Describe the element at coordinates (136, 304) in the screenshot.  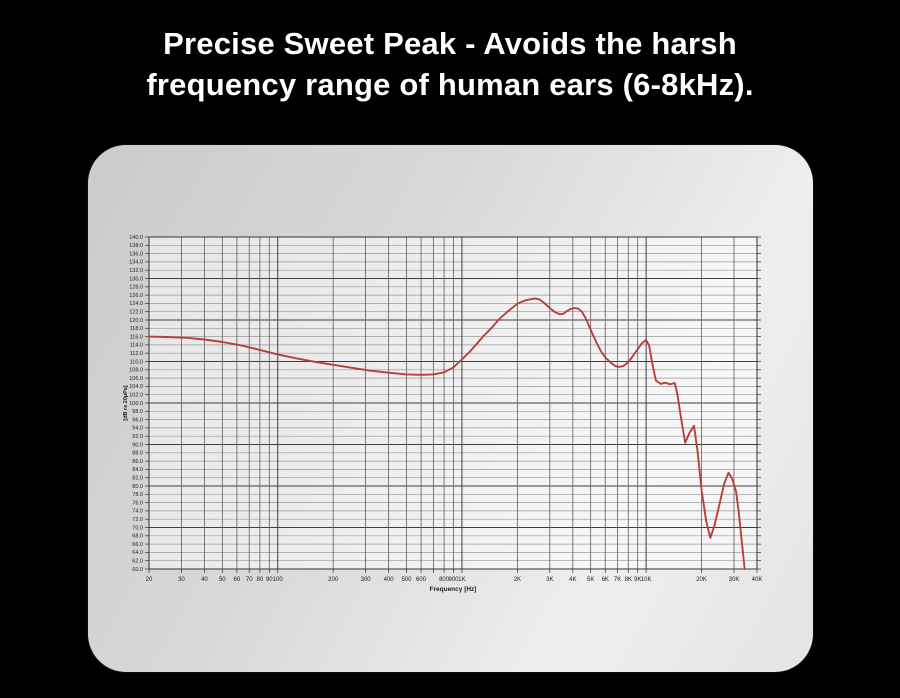
I see `svg-text: 124.0` at that location.